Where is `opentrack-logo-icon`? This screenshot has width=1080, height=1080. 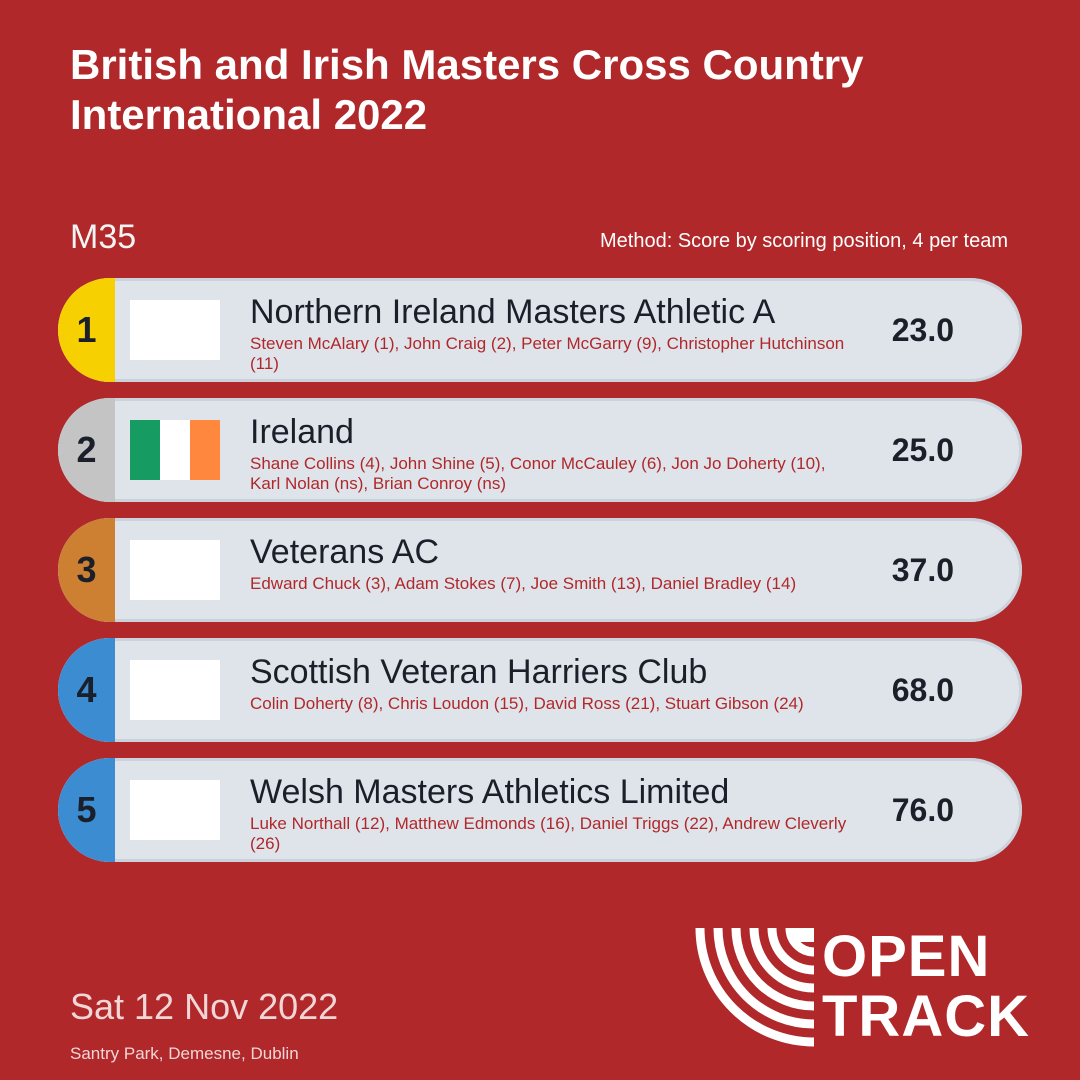 opentrack-logo-icon is located at coordinates (754, 987).